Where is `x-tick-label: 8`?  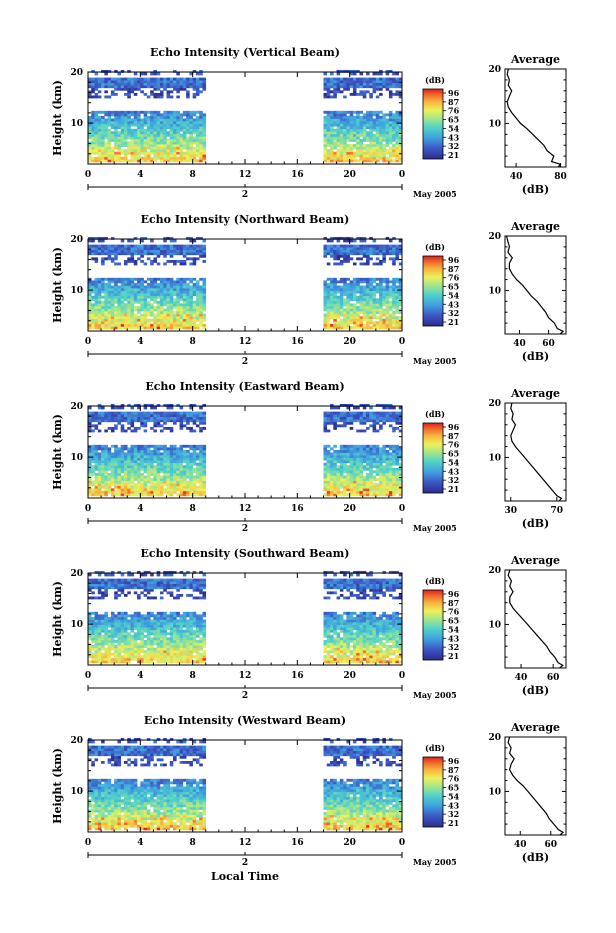 x-tick-label: 8 is located at coordinates (193, 509).